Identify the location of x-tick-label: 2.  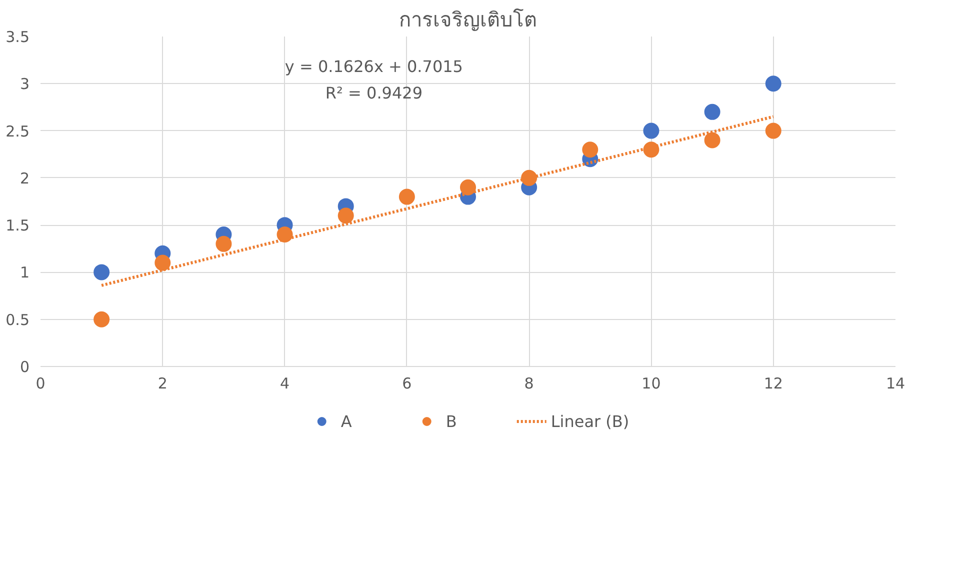
(163, 383).